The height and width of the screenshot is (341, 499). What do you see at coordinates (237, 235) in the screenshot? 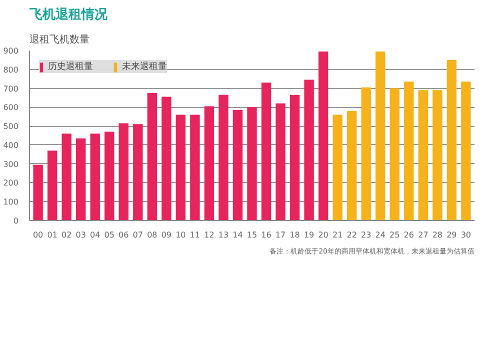
I see `x-tick-label: 14` at bounding box center [237, 235].